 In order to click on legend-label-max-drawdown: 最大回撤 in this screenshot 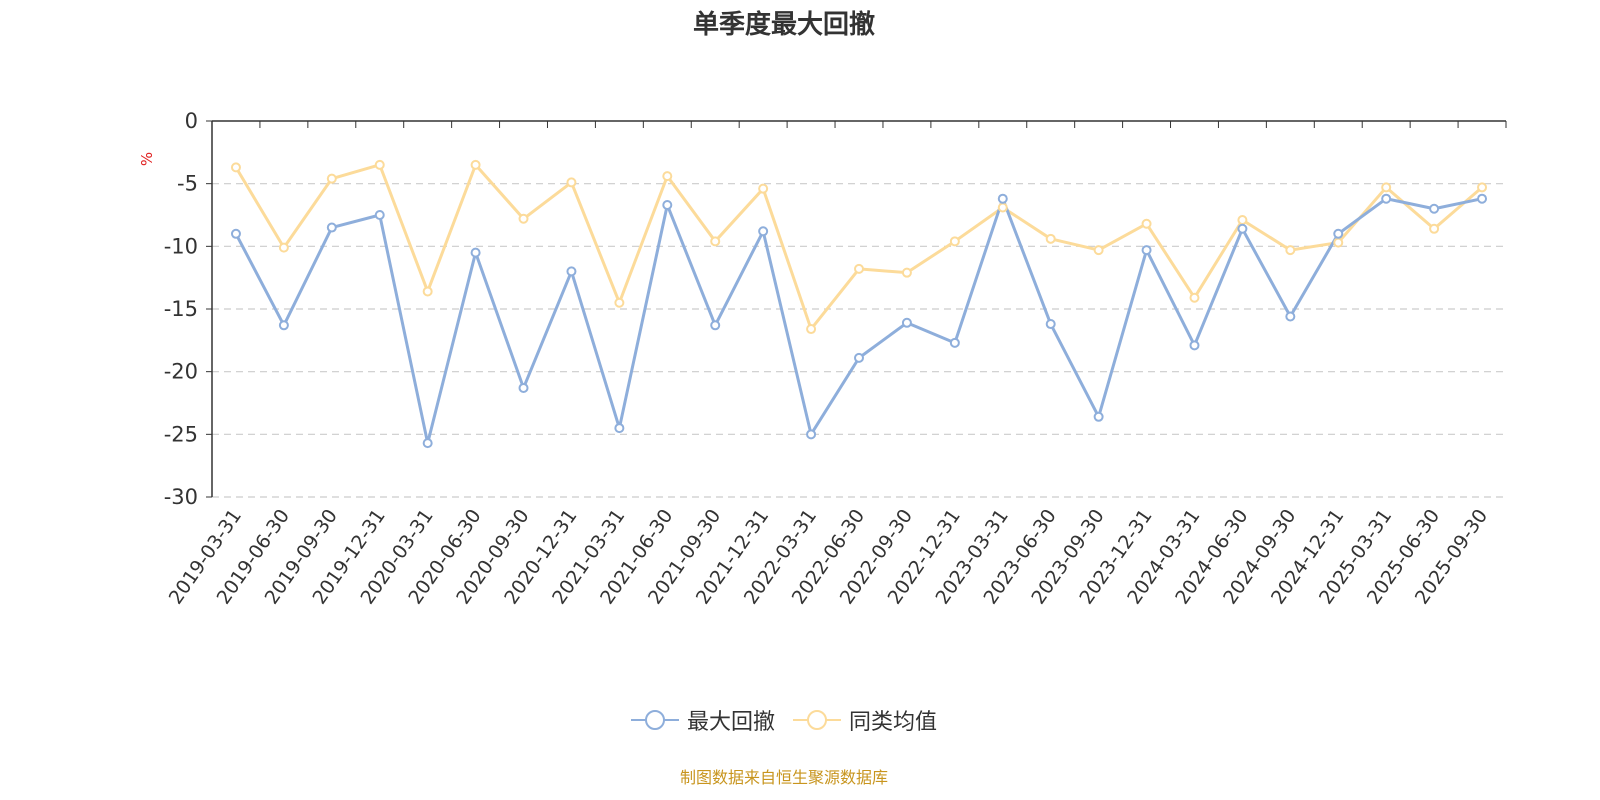, I will do `click(730, 722)`.